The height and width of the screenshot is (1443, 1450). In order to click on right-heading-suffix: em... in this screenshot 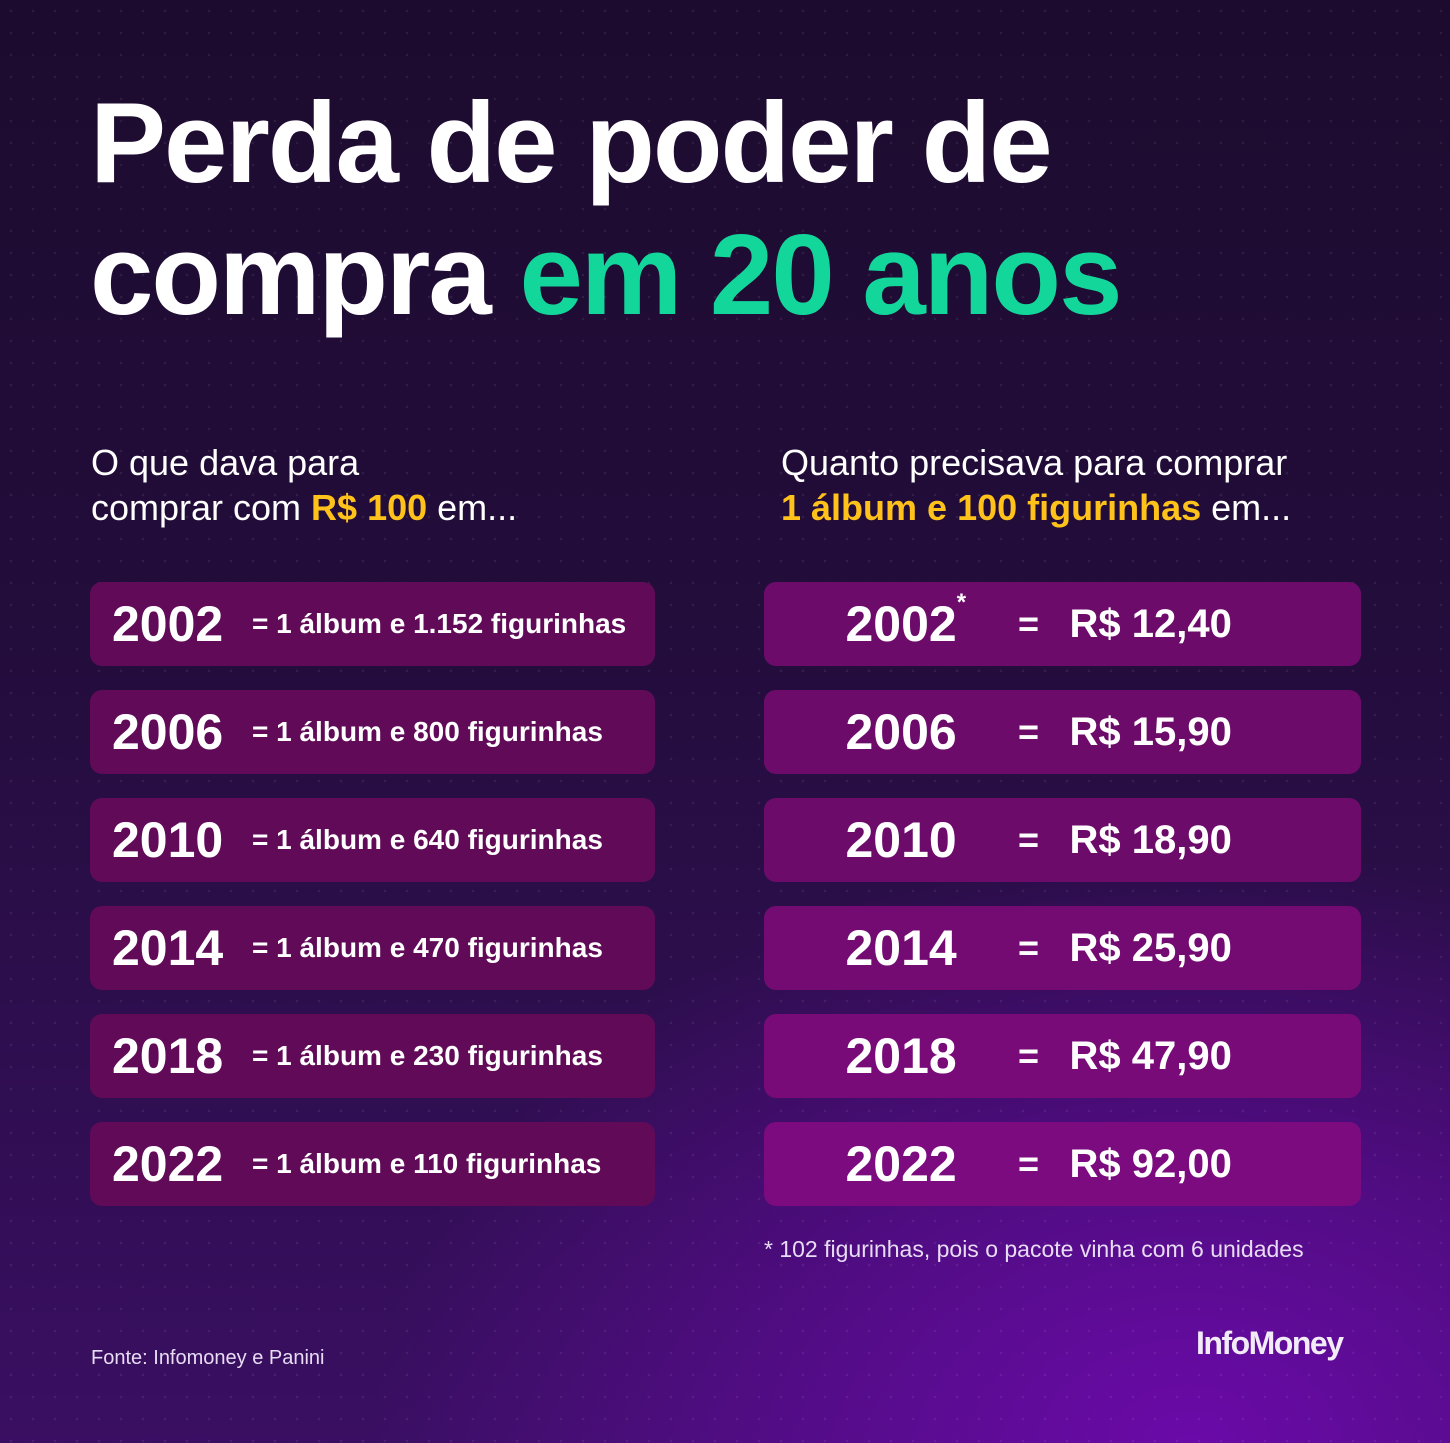, I will do `click(1246, 507)`.